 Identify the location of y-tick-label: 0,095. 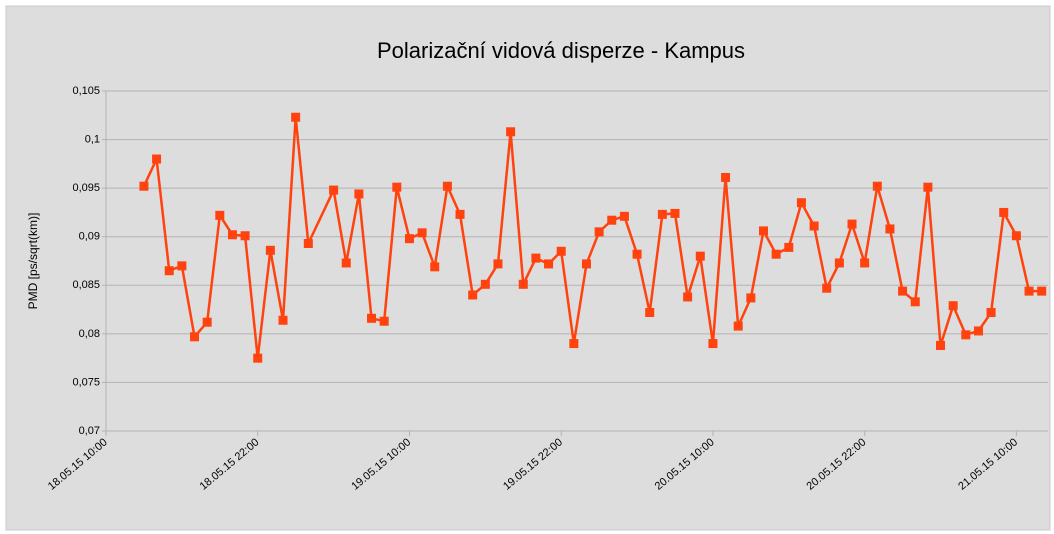
(86, 188).